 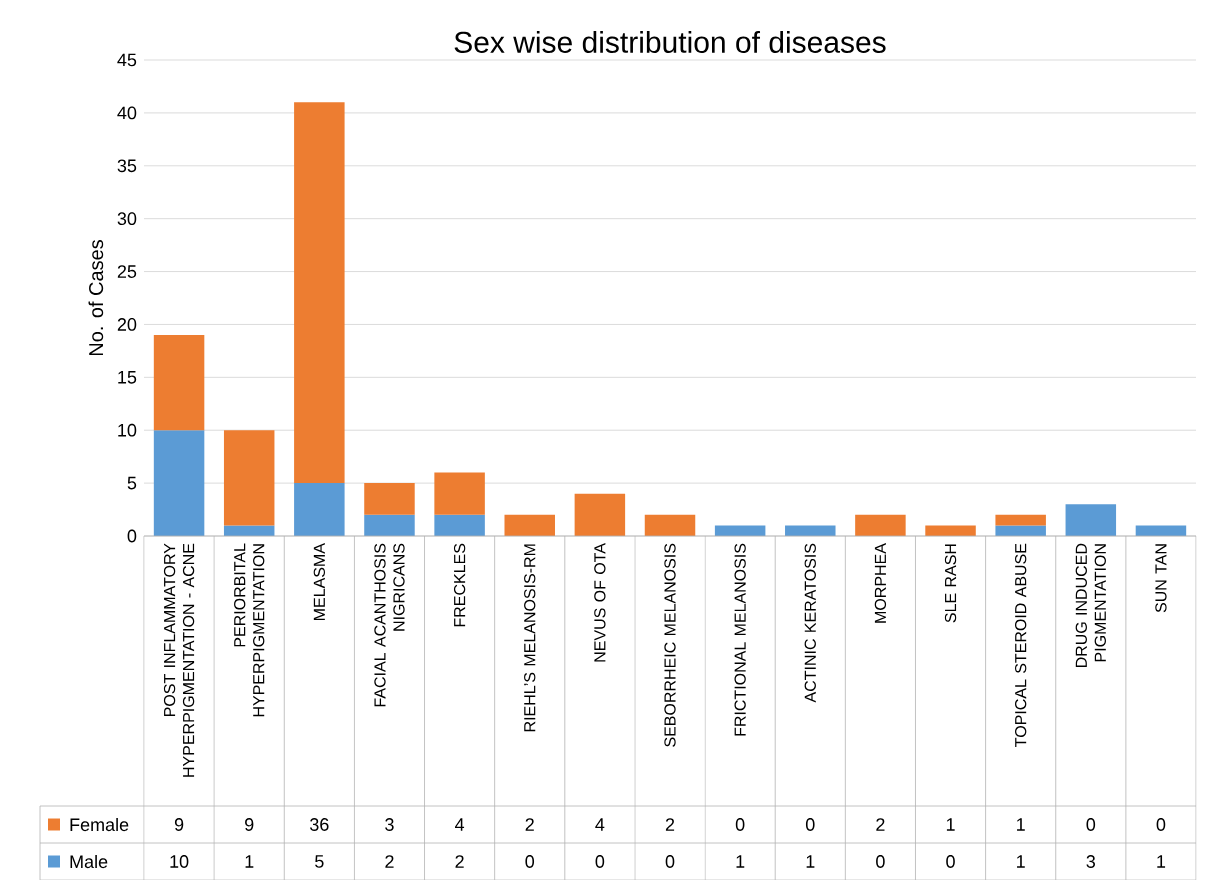 What do you see at coordinates (319, 581) in the screenshot?
I see `x-tick-label: MELASMA` at bounding box center [319, 581].